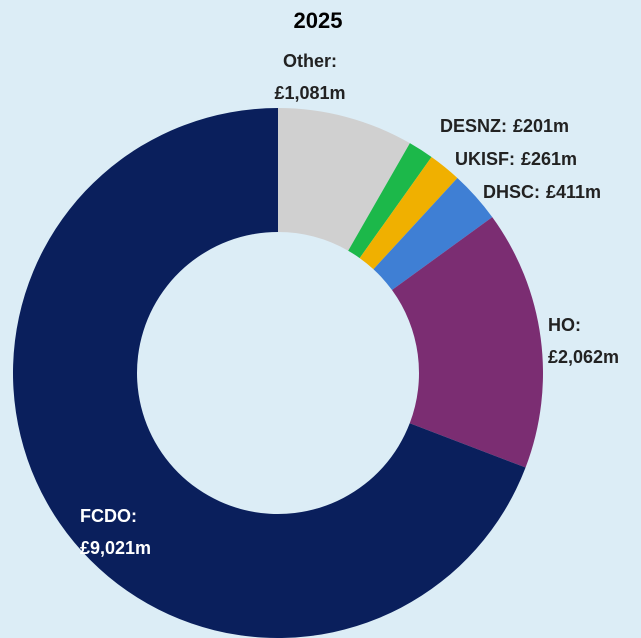  Describe the element at coordinates (583, 357) in the screenshot. I see `value-label: £2,062m` at that location.